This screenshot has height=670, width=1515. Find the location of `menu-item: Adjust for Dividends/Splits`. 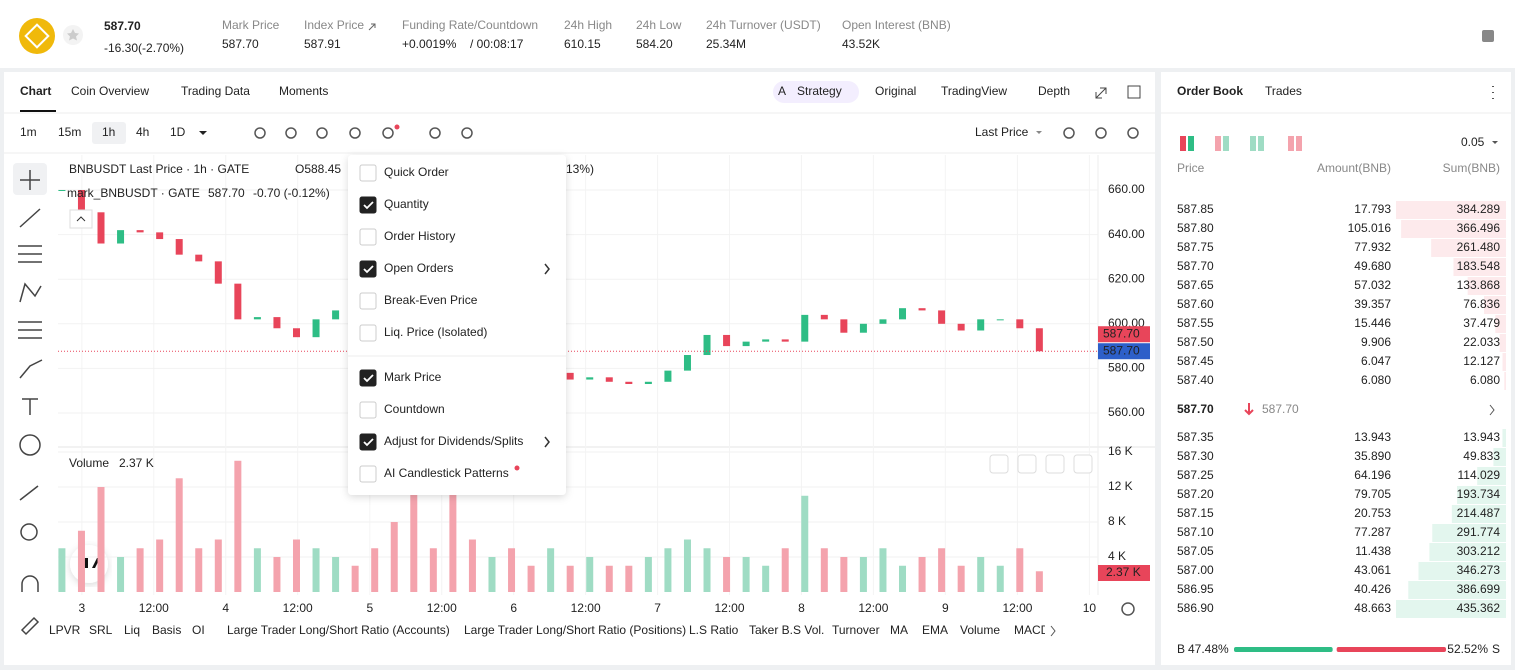

menu-item: Adjust for Dividends/Splits is located at coordinates (453, 441).